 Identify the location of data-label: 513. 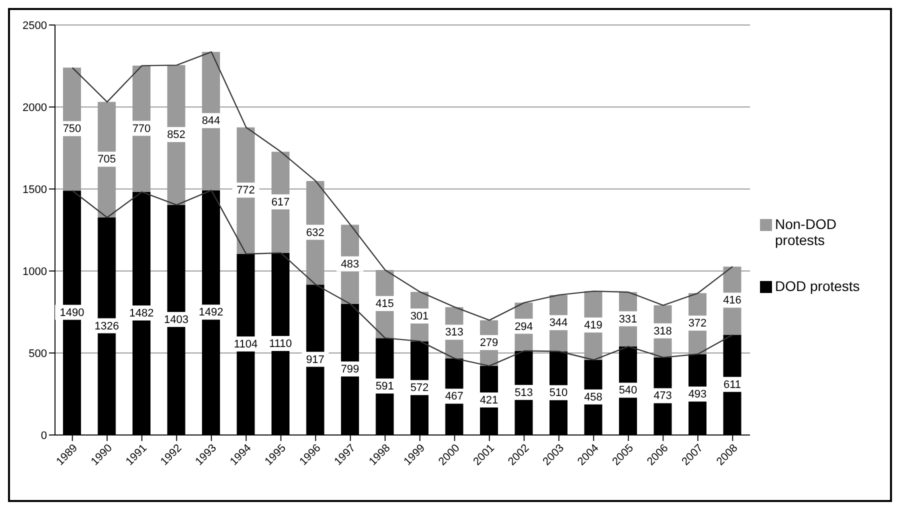
(523, 392).